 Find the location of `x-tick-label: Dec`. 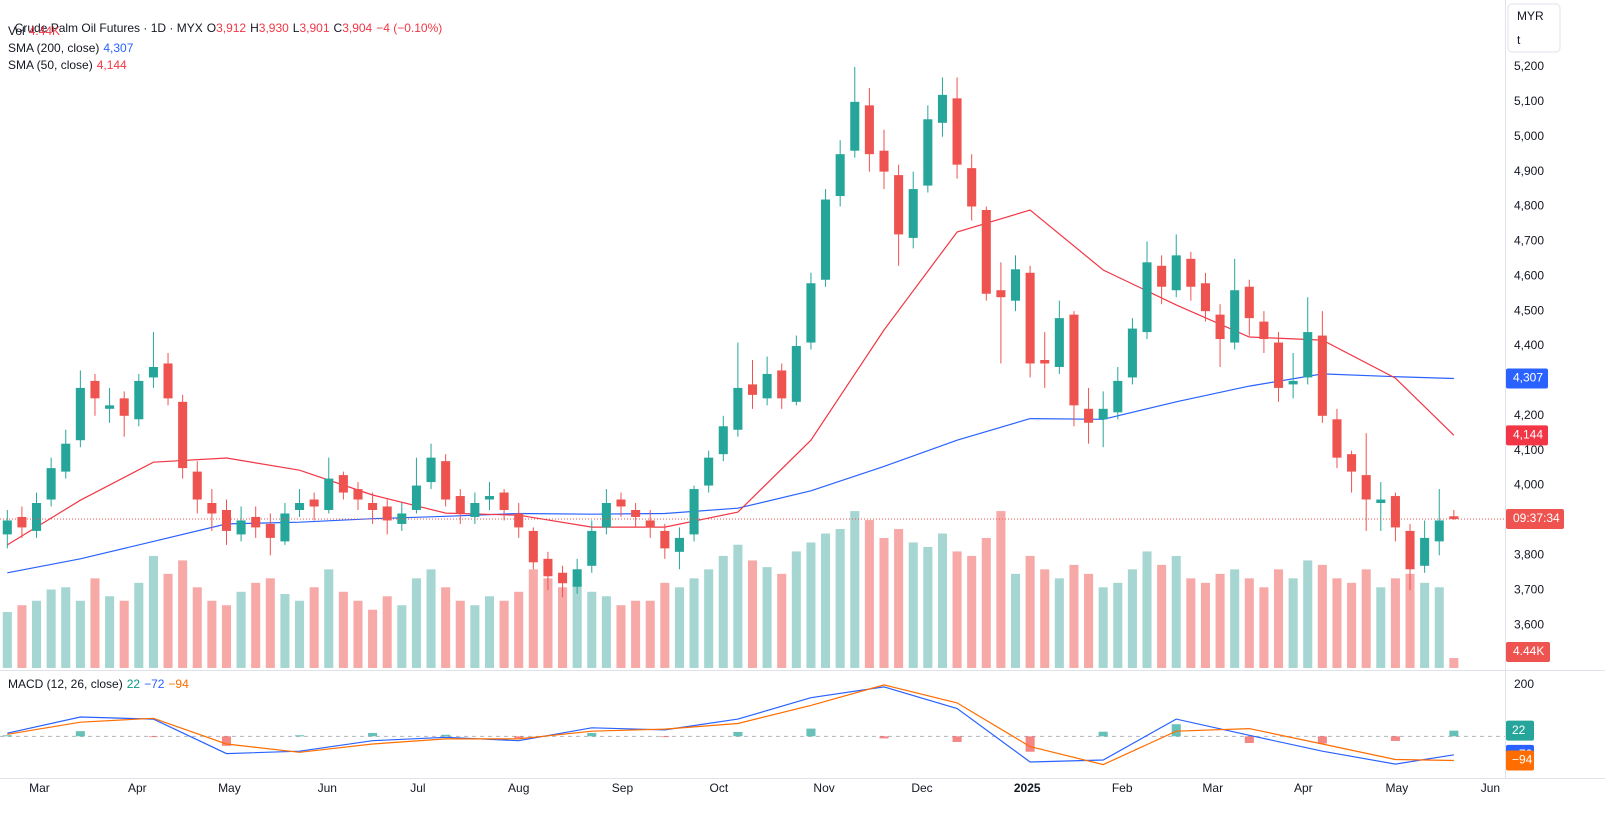

x-tick-label: Dec is located at coordinates (921, 788).